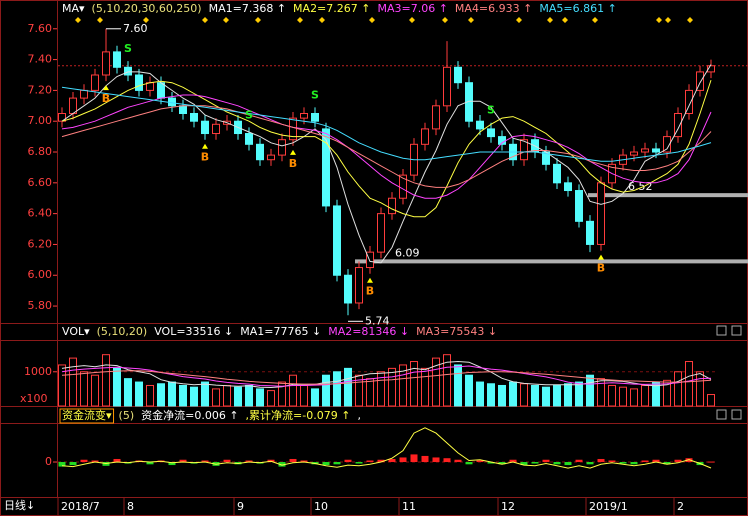 The height and width of the screenshot is (516, 748). What do you see at coordinates (368, 331) in the screenshot?
I see `header-item: MA2=81346 ↓` at bounding box center [368, 331].